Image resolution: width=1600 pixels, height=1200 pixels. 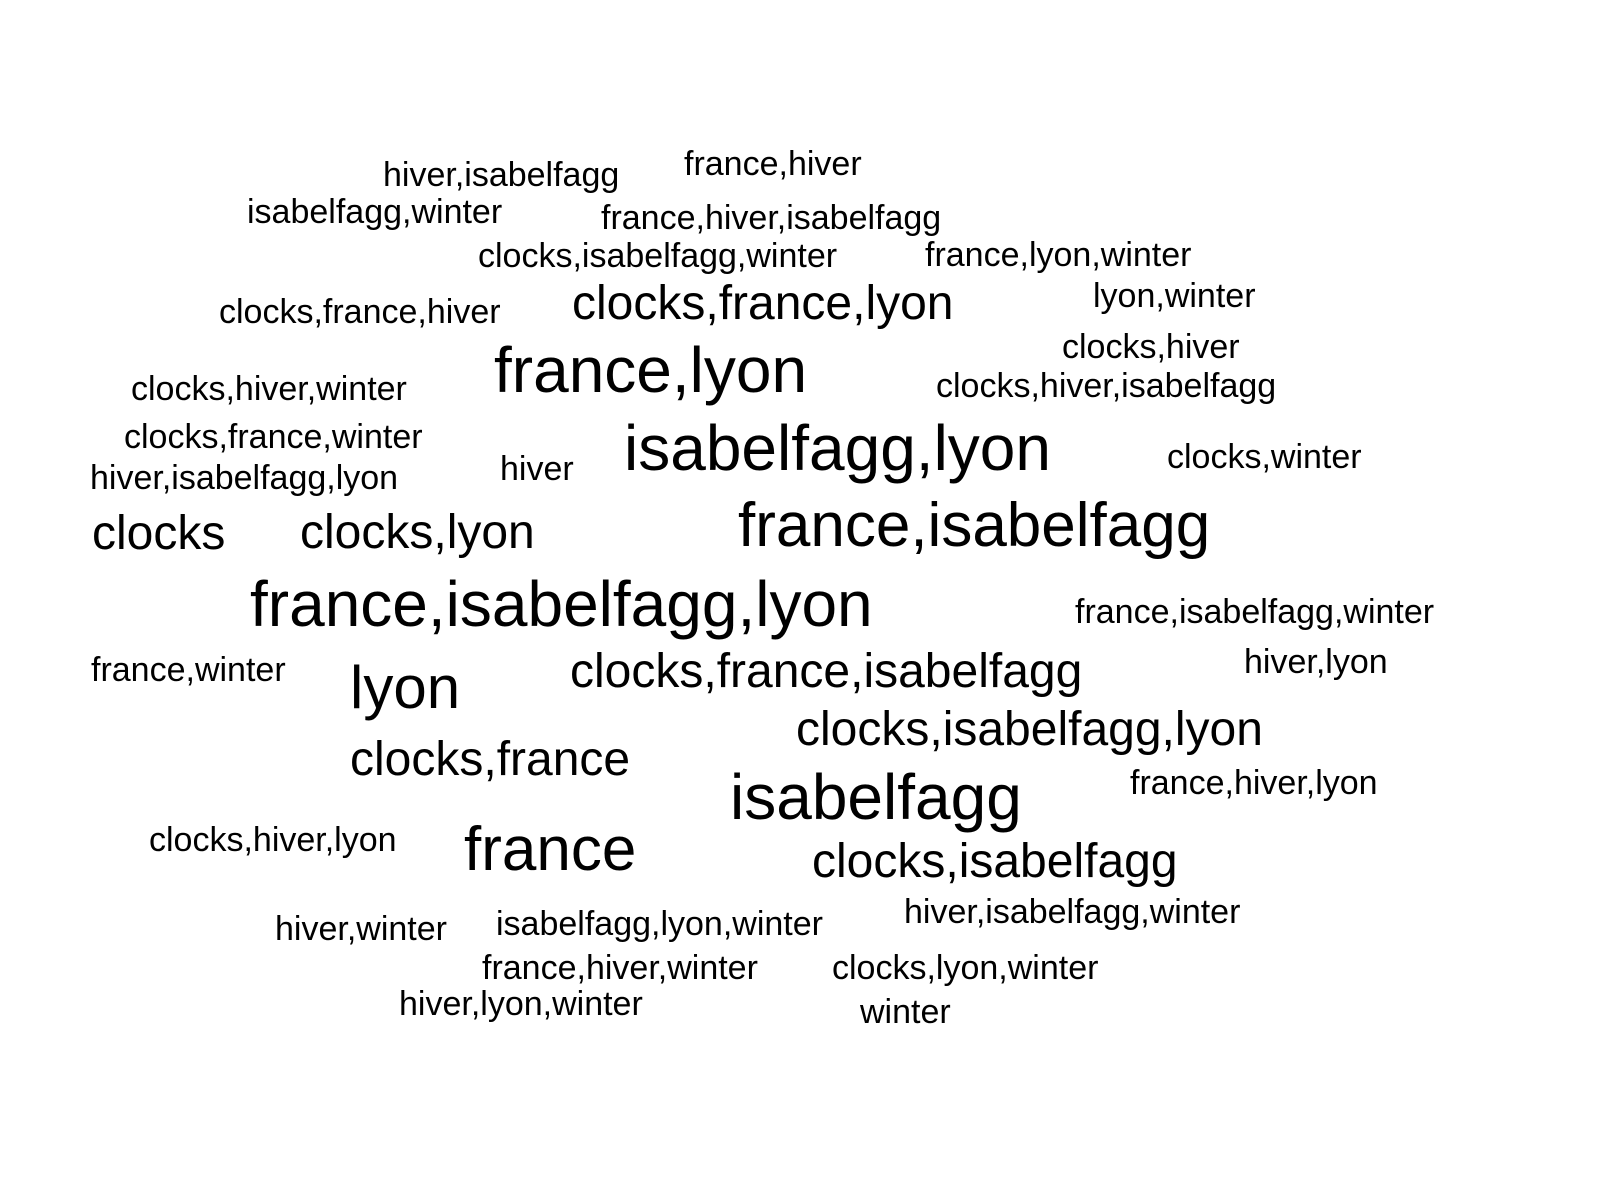 What do you see at coordinates (361, 929) in the screenshot?
I see `word-hiver-winter: hiver,winter` at bounding box center [361, 929].